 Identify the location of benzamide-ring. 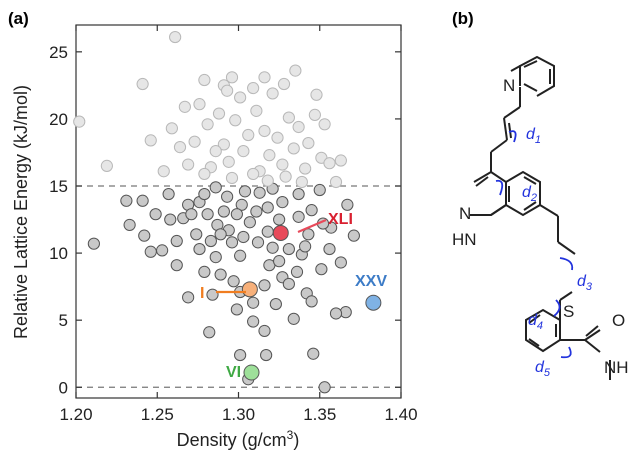
(568, 335).